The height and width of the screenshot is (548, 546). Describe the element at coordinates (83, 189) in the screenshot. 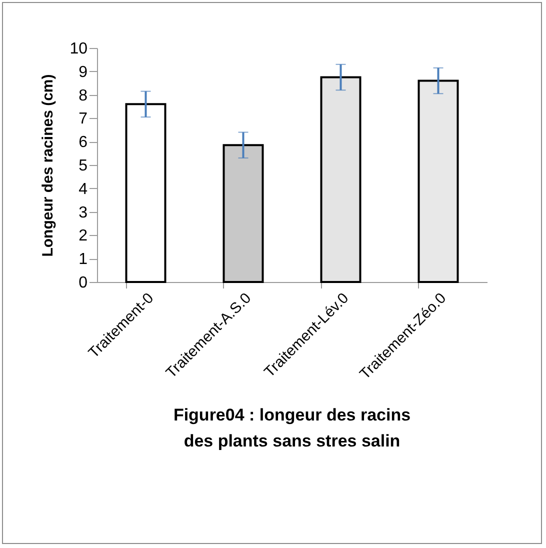

I see `y-tick-label: 4` at that location.